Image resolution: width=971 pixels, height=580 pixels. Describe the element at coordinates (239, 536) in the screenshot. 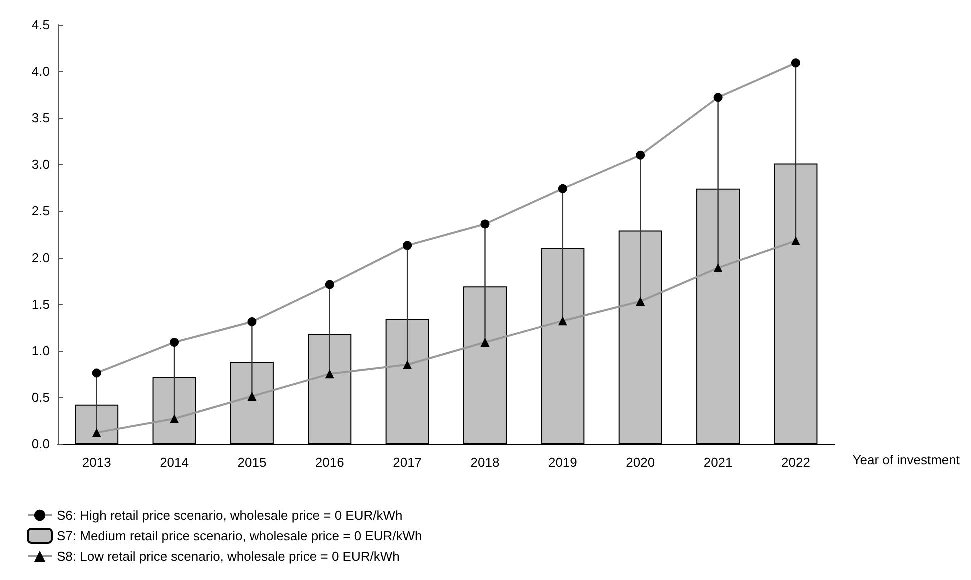

I see `legend-label: S7: Medium retail price scenario, wholesale price = 0 EUR/kWh` at that location.